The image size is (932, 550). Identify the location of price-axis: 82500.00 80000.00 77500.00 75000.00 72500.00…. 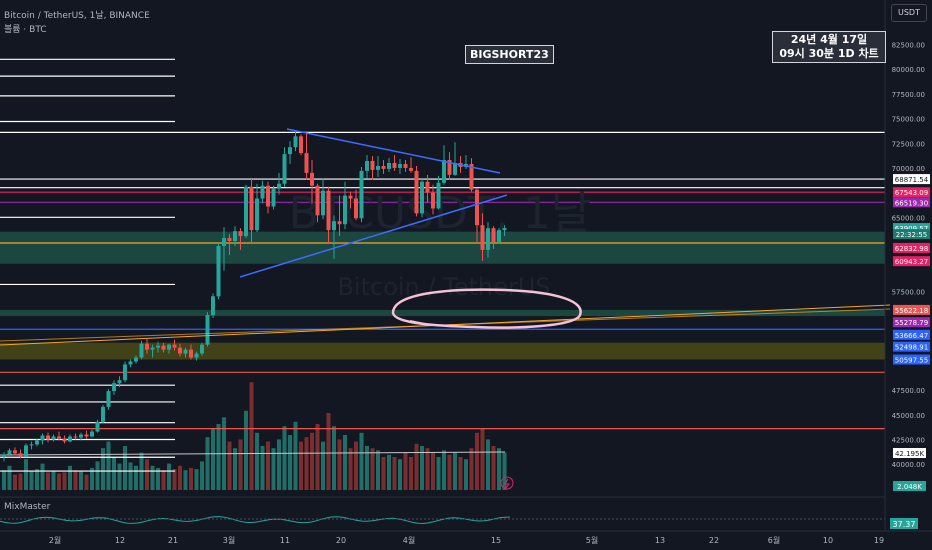
(908, 256).